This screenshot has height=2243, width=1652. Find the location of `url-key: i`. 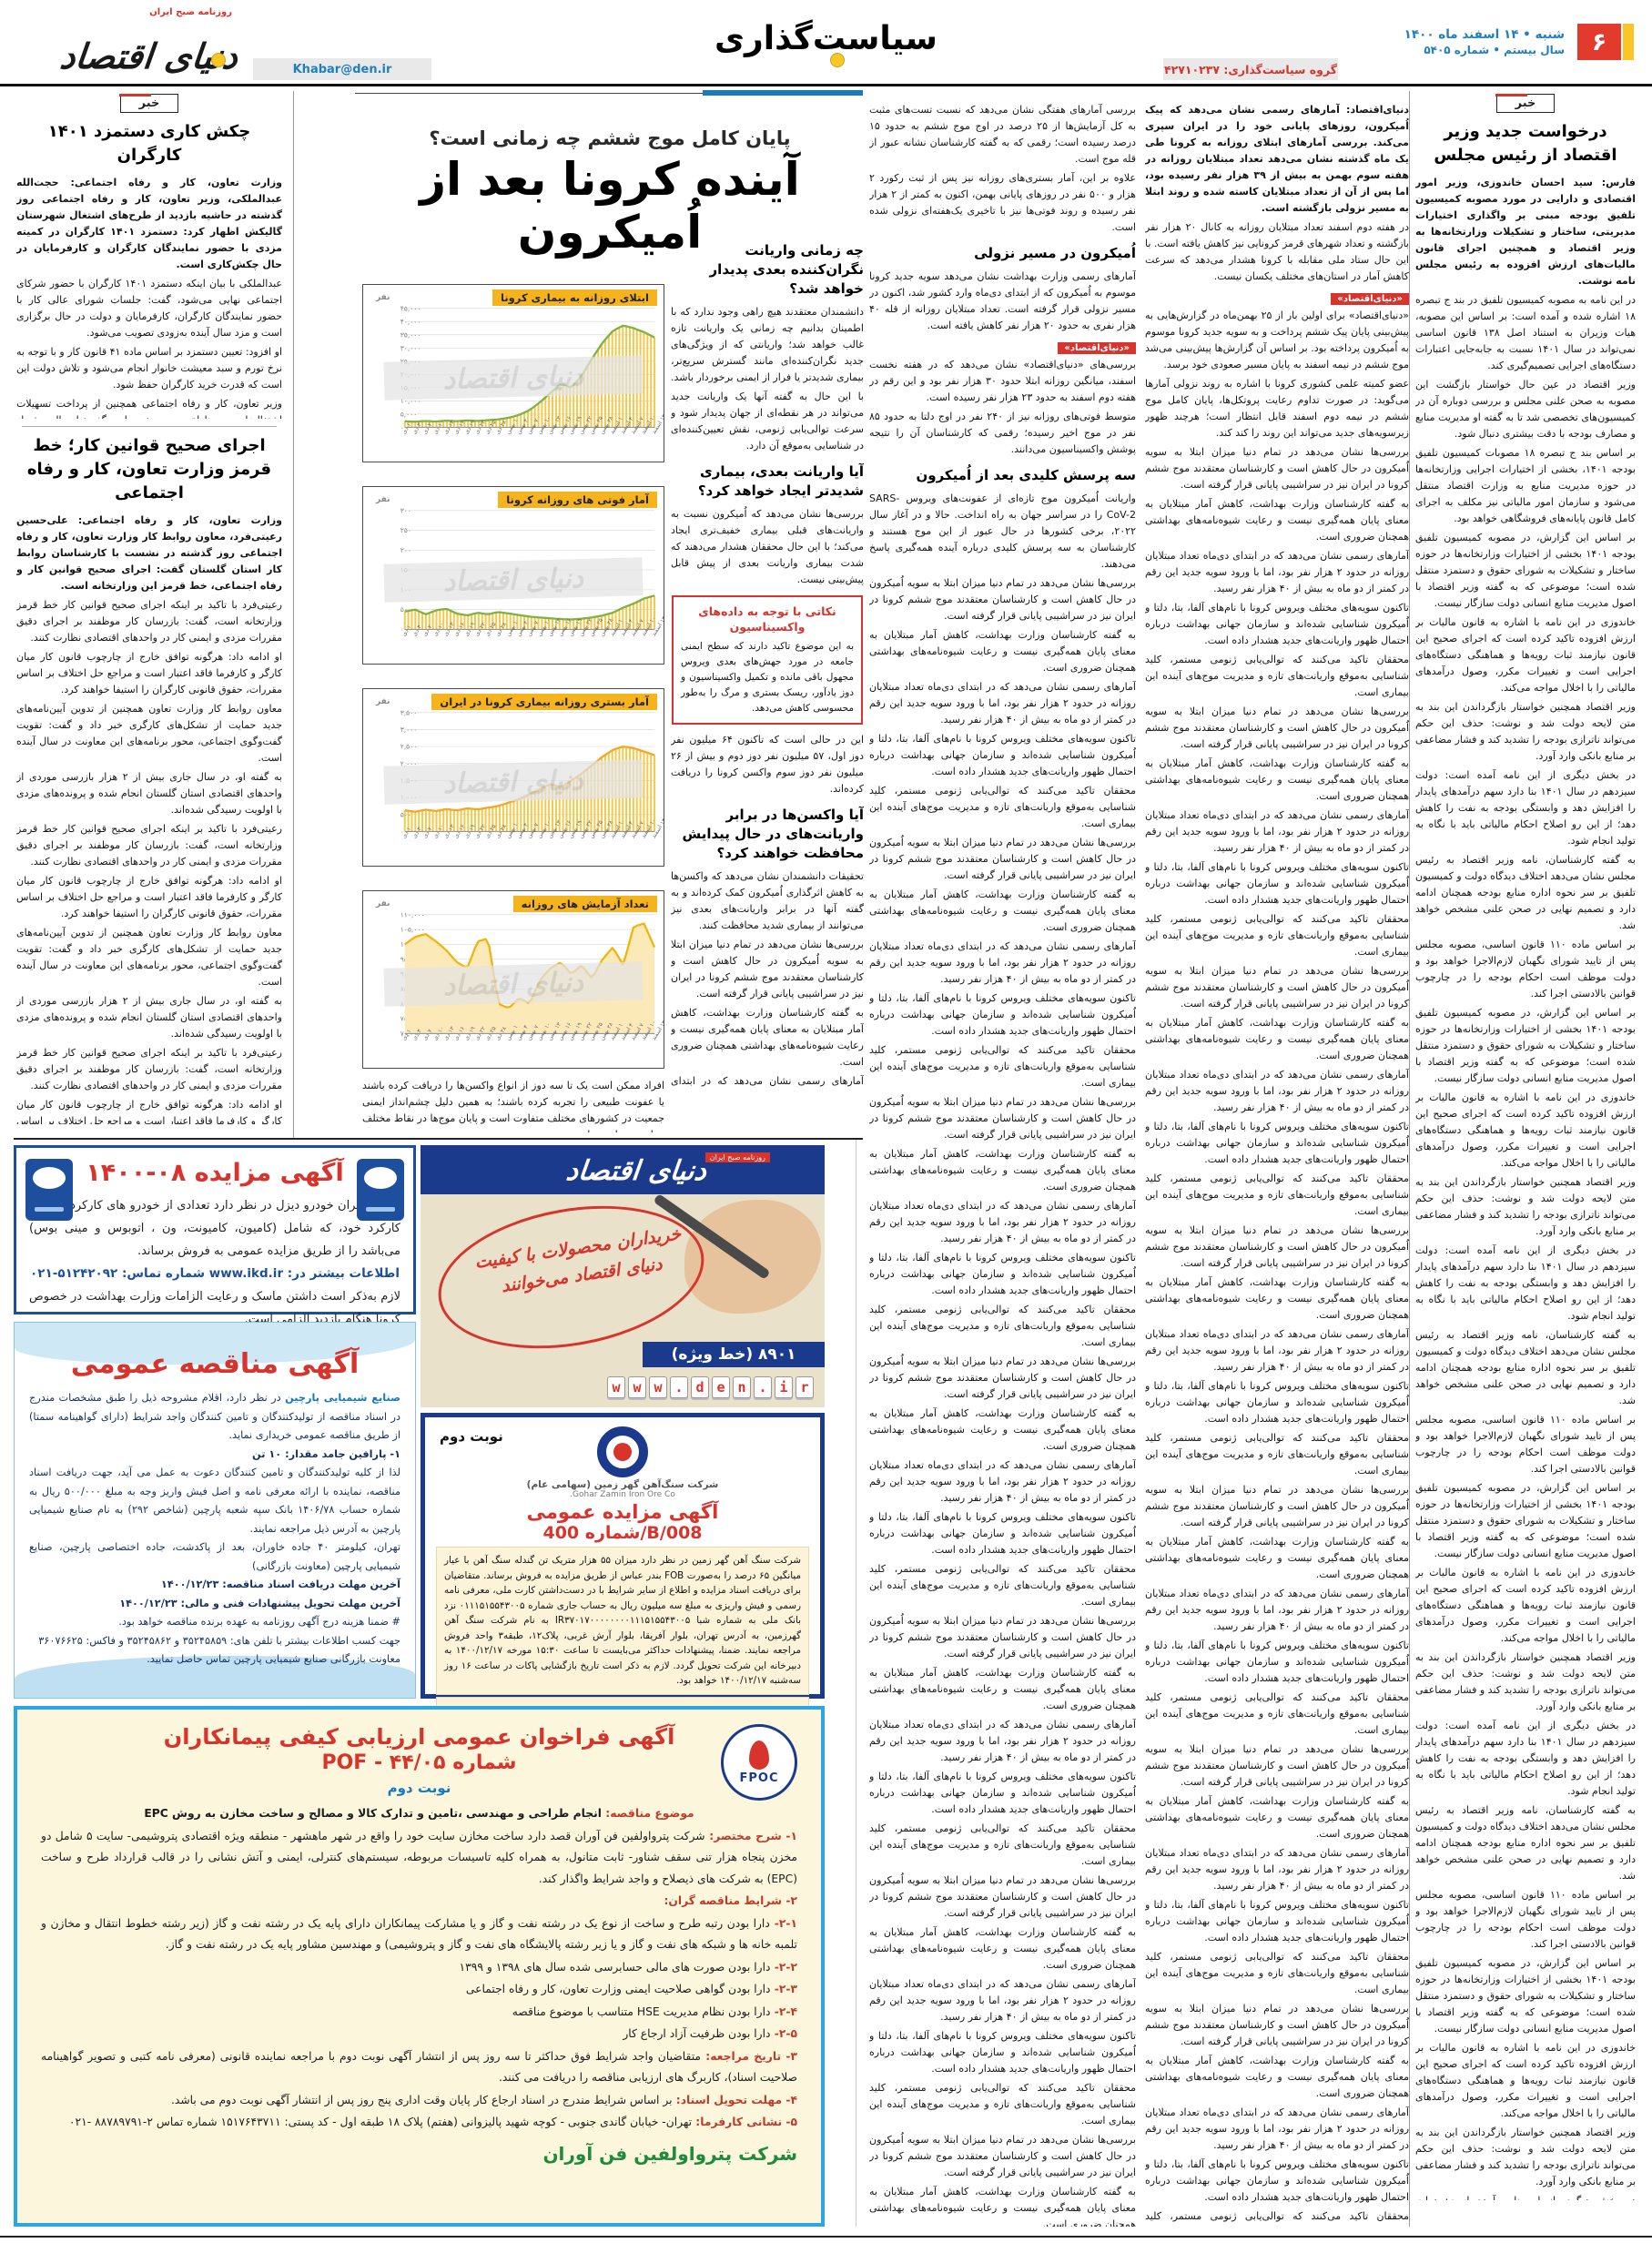

url-key: i is located at coordinates (784, 1387).